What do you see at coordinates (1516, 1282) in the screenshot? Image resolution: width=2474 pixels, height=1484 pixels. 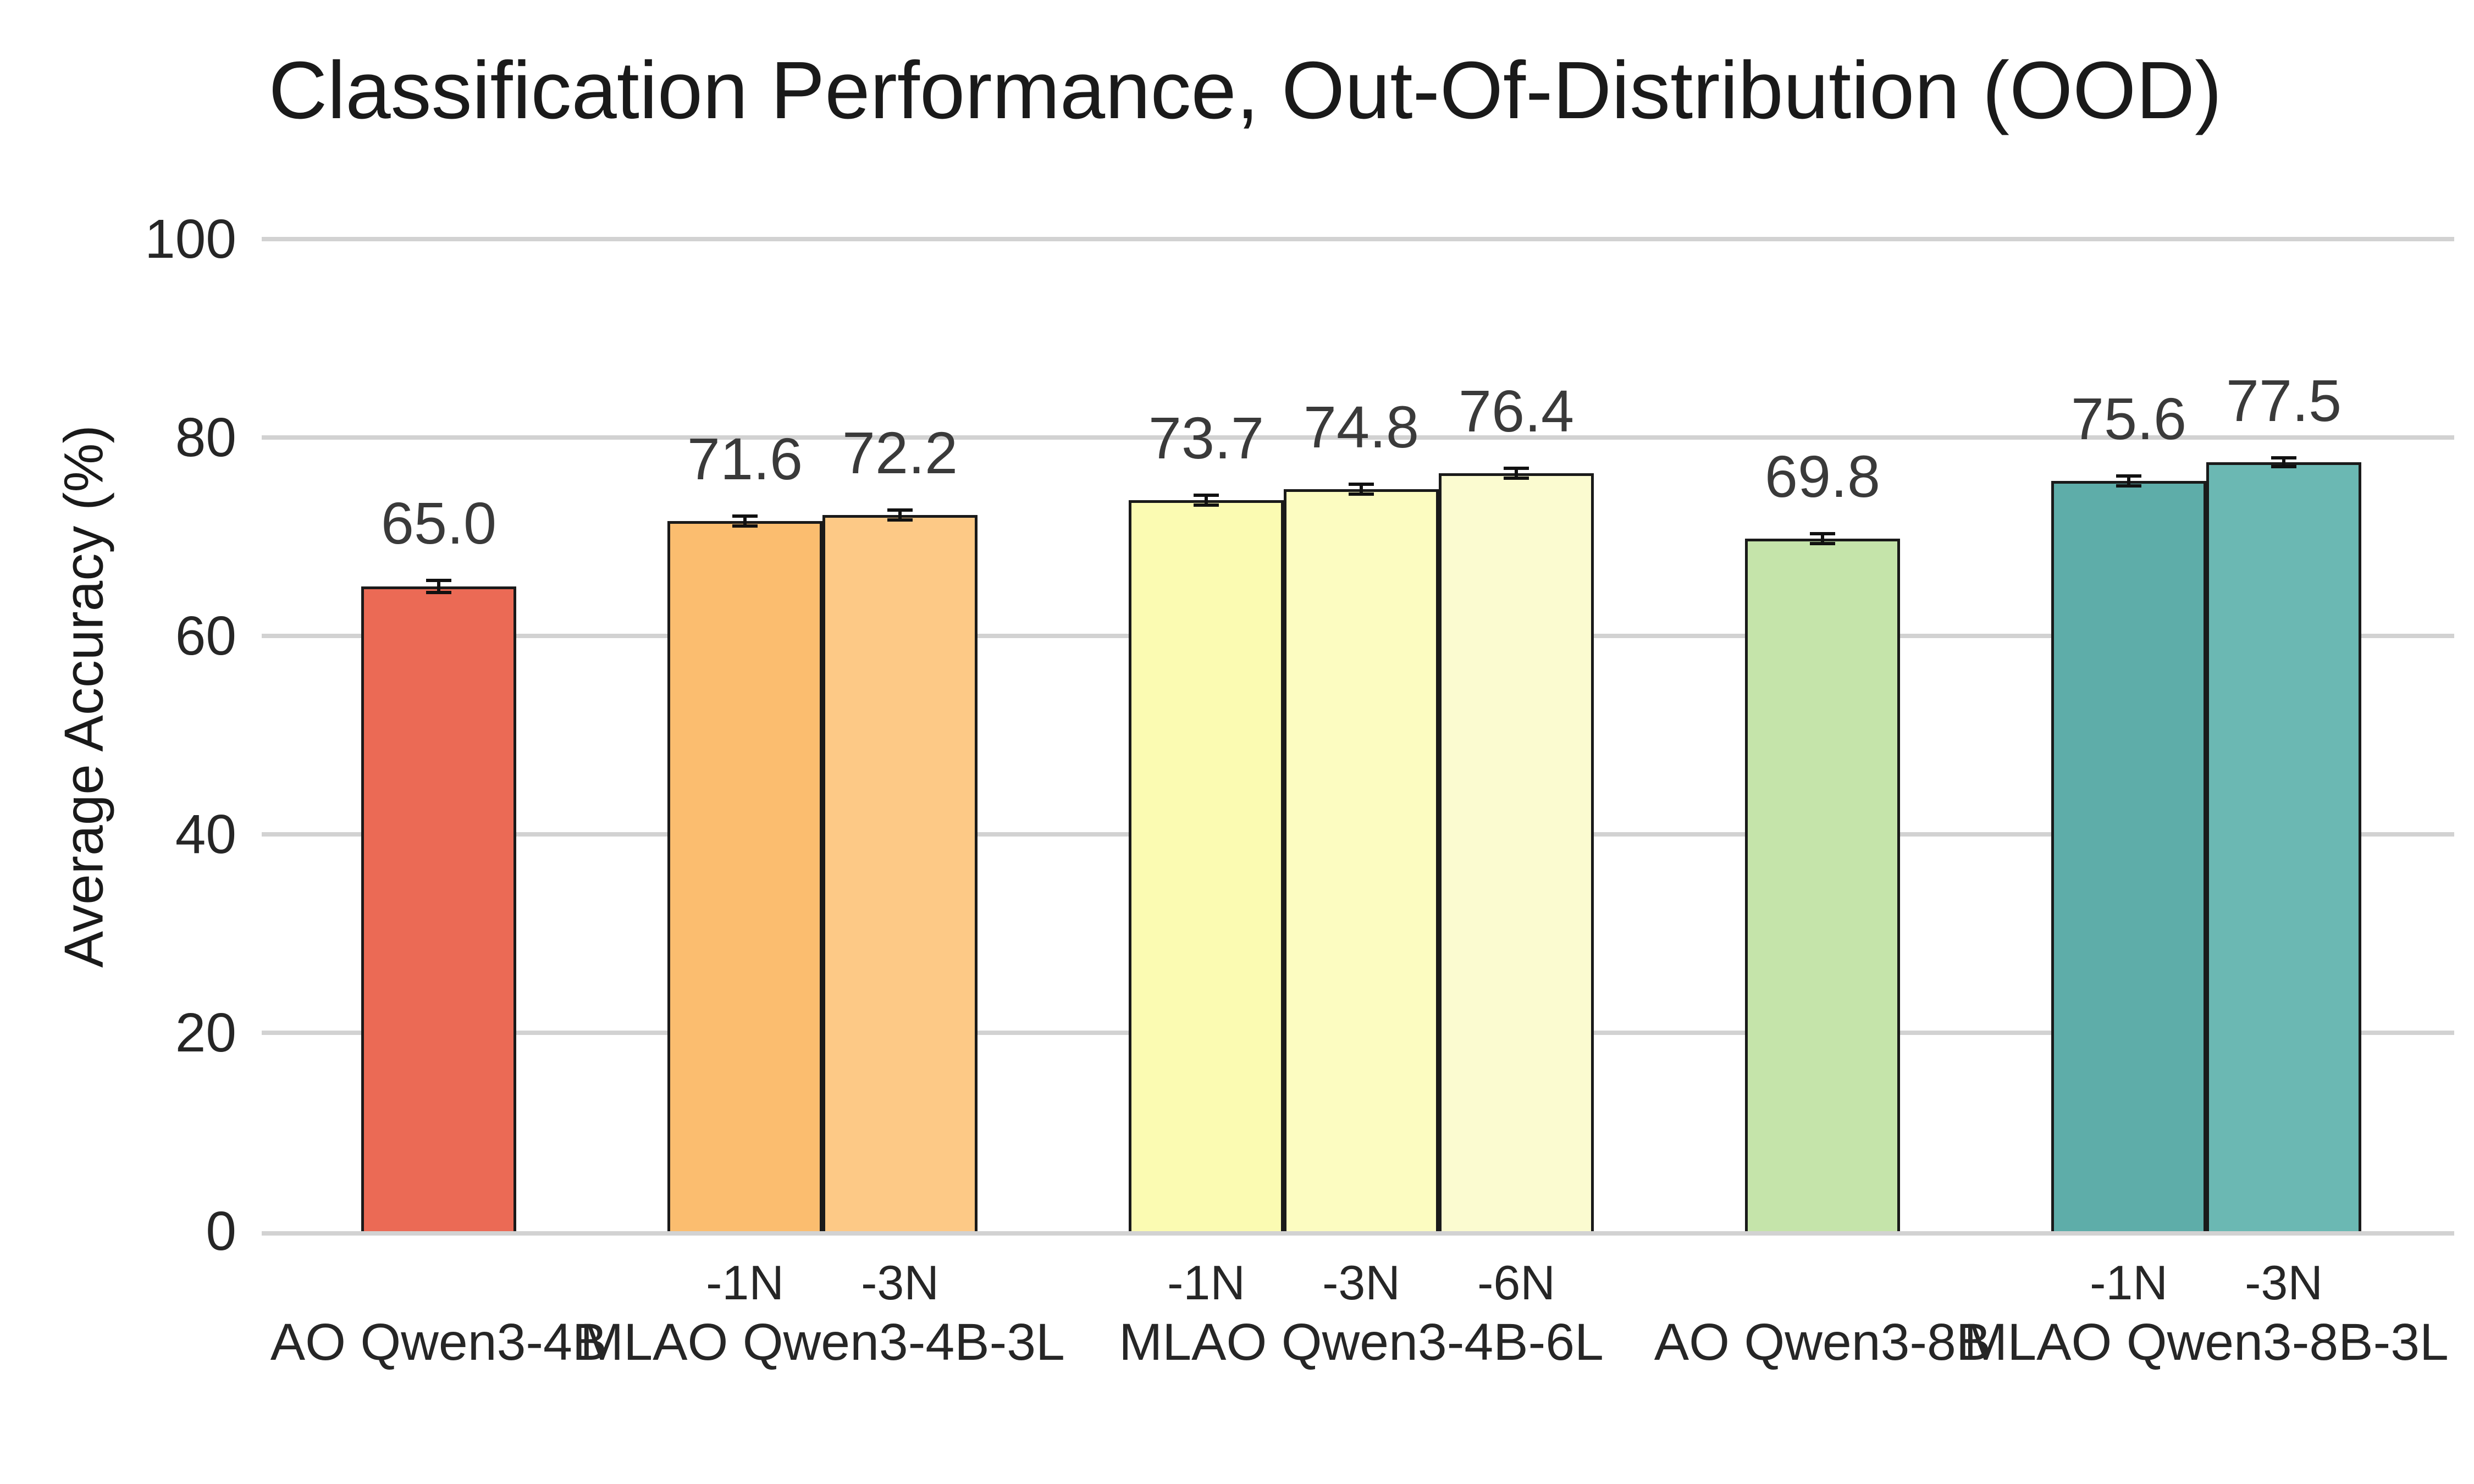 I see `x-tick-label: -6N` at bounding box center [1516, 1282].